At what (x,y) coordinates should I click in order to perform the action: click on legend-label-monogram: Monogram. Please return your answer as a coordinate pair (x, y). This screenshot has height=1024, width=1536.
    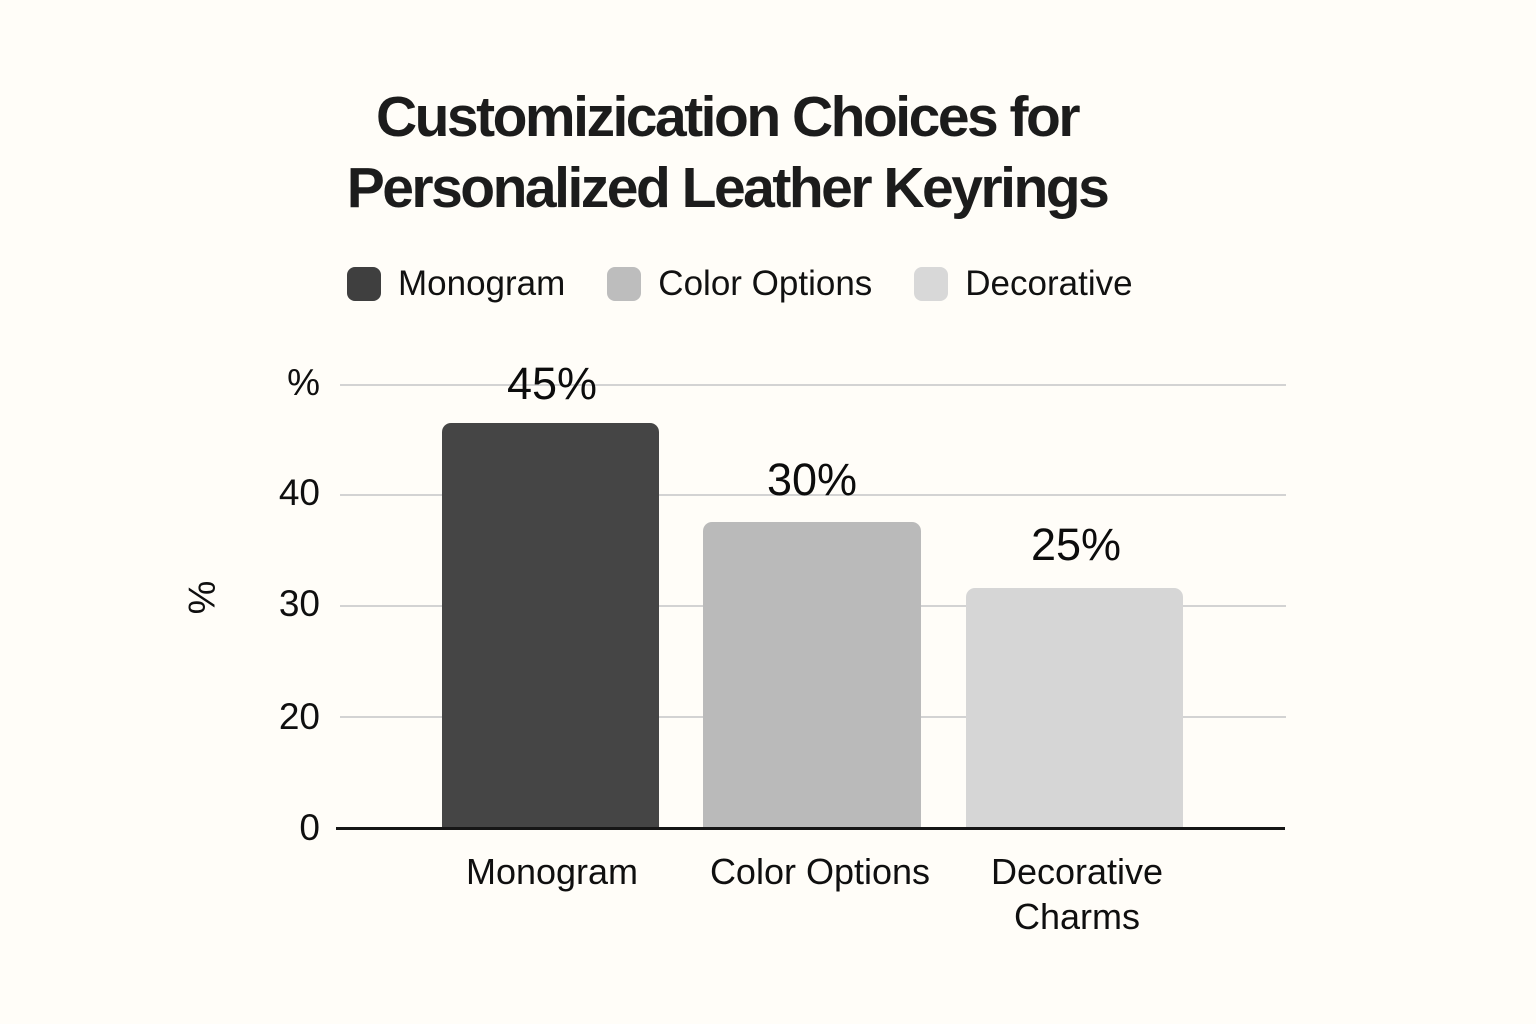
    Looking at the image, I should click on (482, 283).